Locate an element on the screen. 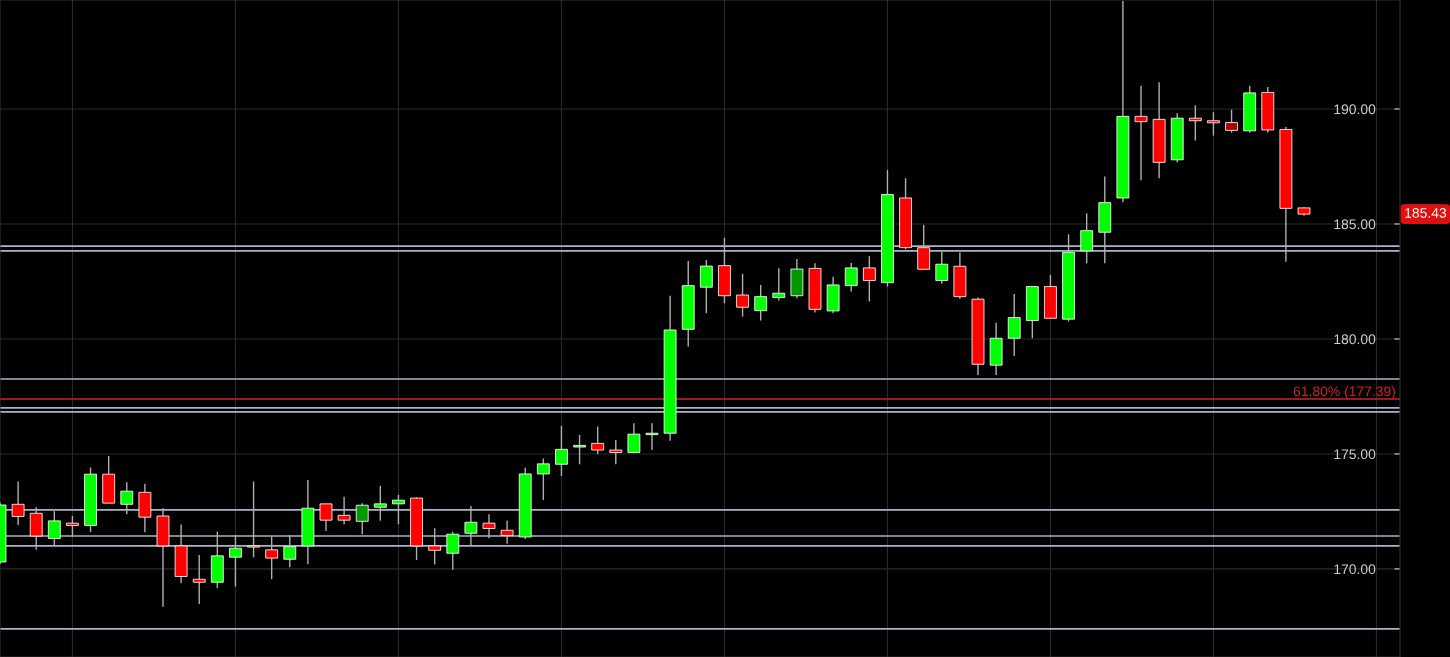 The width and height of the screenshot is (1450, 657). y-tick-label: 185.00 is located at coordinates (1355, 224).